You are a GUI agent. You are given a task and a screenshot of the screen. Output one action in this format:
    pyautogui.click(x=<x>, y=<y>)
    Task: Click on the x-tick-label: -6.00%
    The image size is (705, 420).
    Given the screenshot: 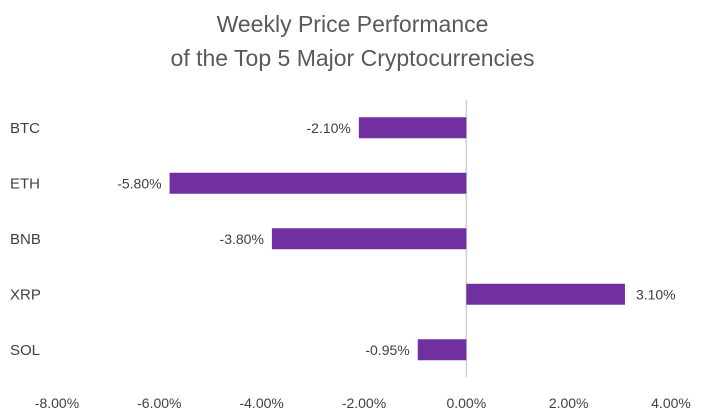 What is the action you would take?
    pyautogui.click(x=159, y=403)
    